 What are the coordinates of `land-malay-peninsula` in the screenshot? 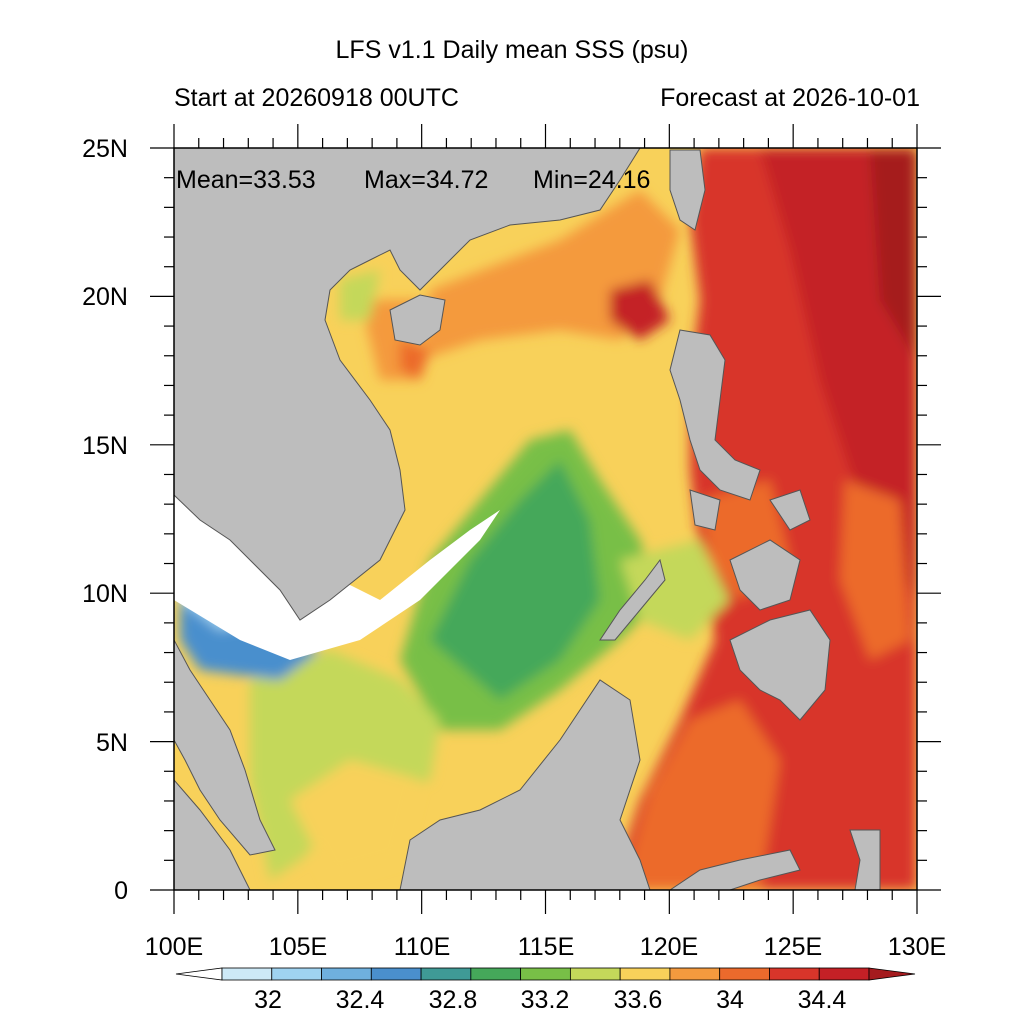 It's located at (225, 747).